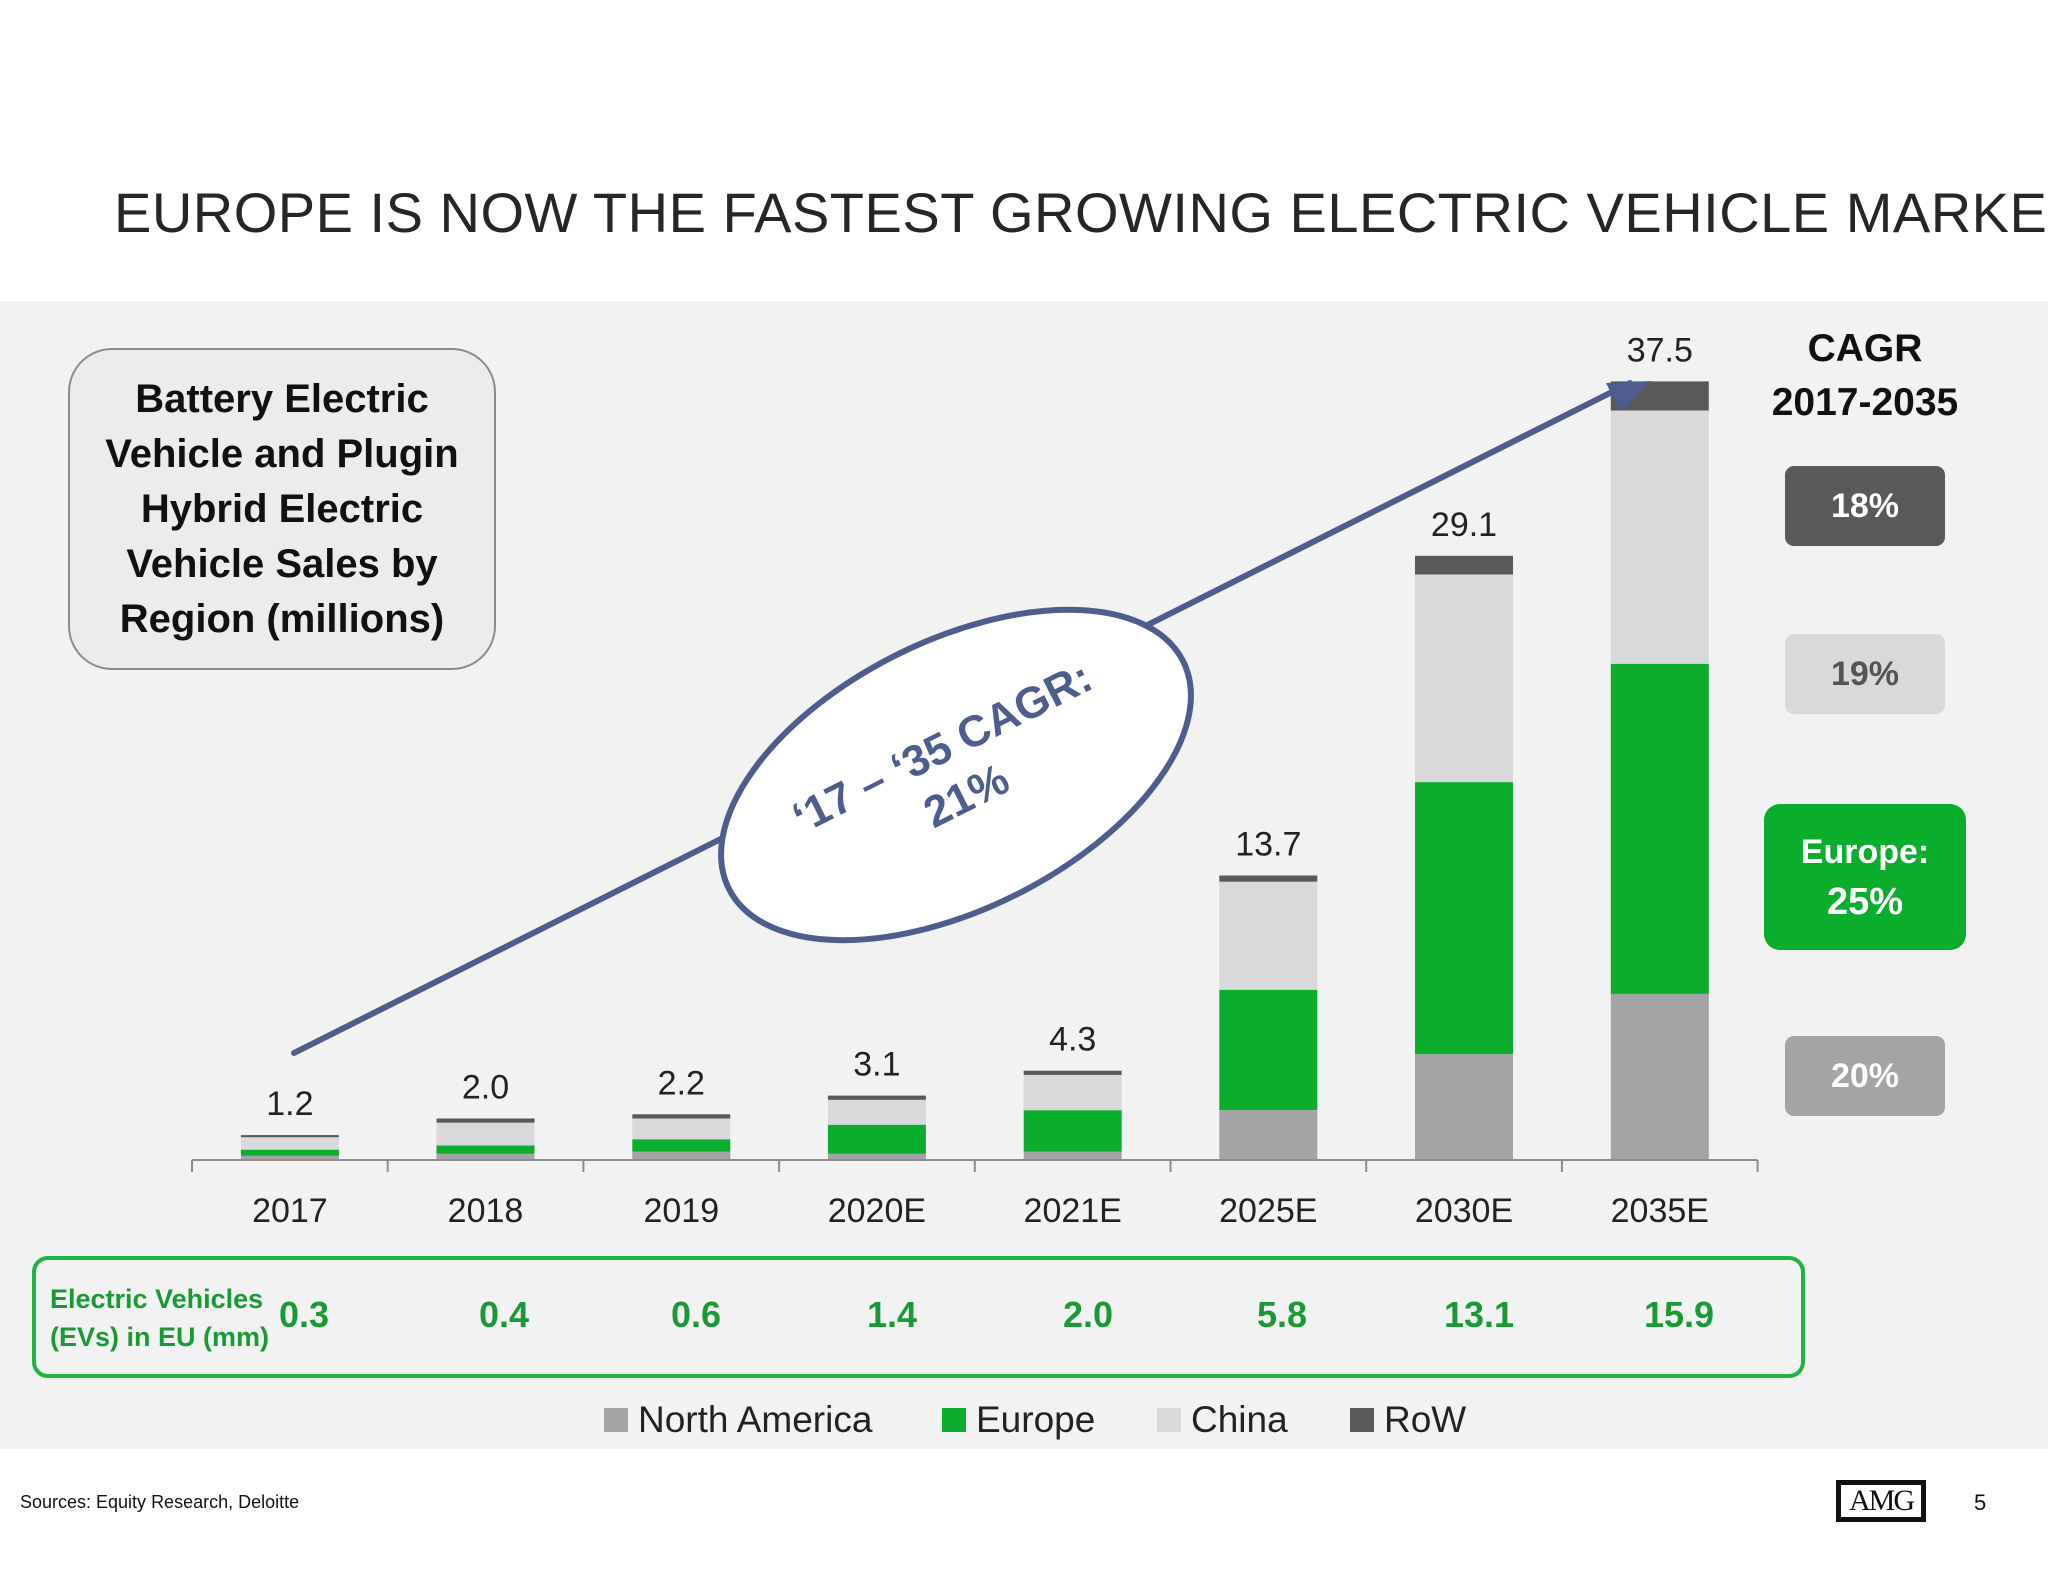 Image resolution: width=2048 pixels, height=1582 pixels. What do you see at coordinates (486, 1211) in the screenshot?
I see `category-label: 2018` at bounding box center [486, 1211].